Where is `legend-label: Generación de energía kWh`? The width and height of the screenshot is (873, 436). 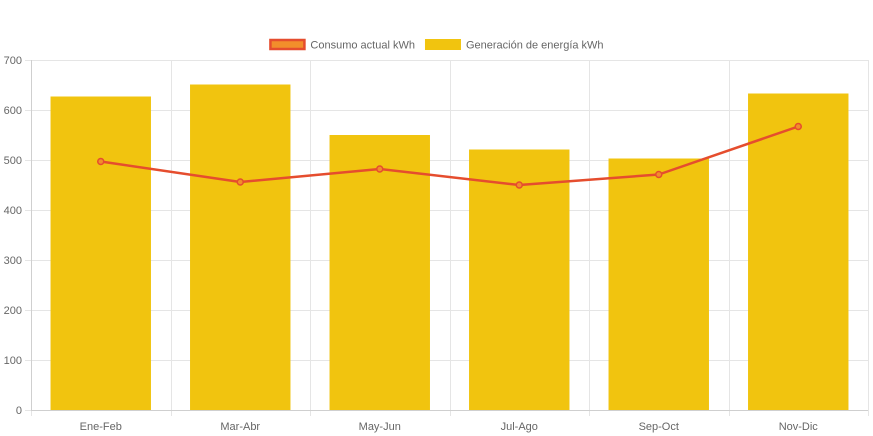 legend-label: Generación de energía kWh is located at coordinates (535, 46).